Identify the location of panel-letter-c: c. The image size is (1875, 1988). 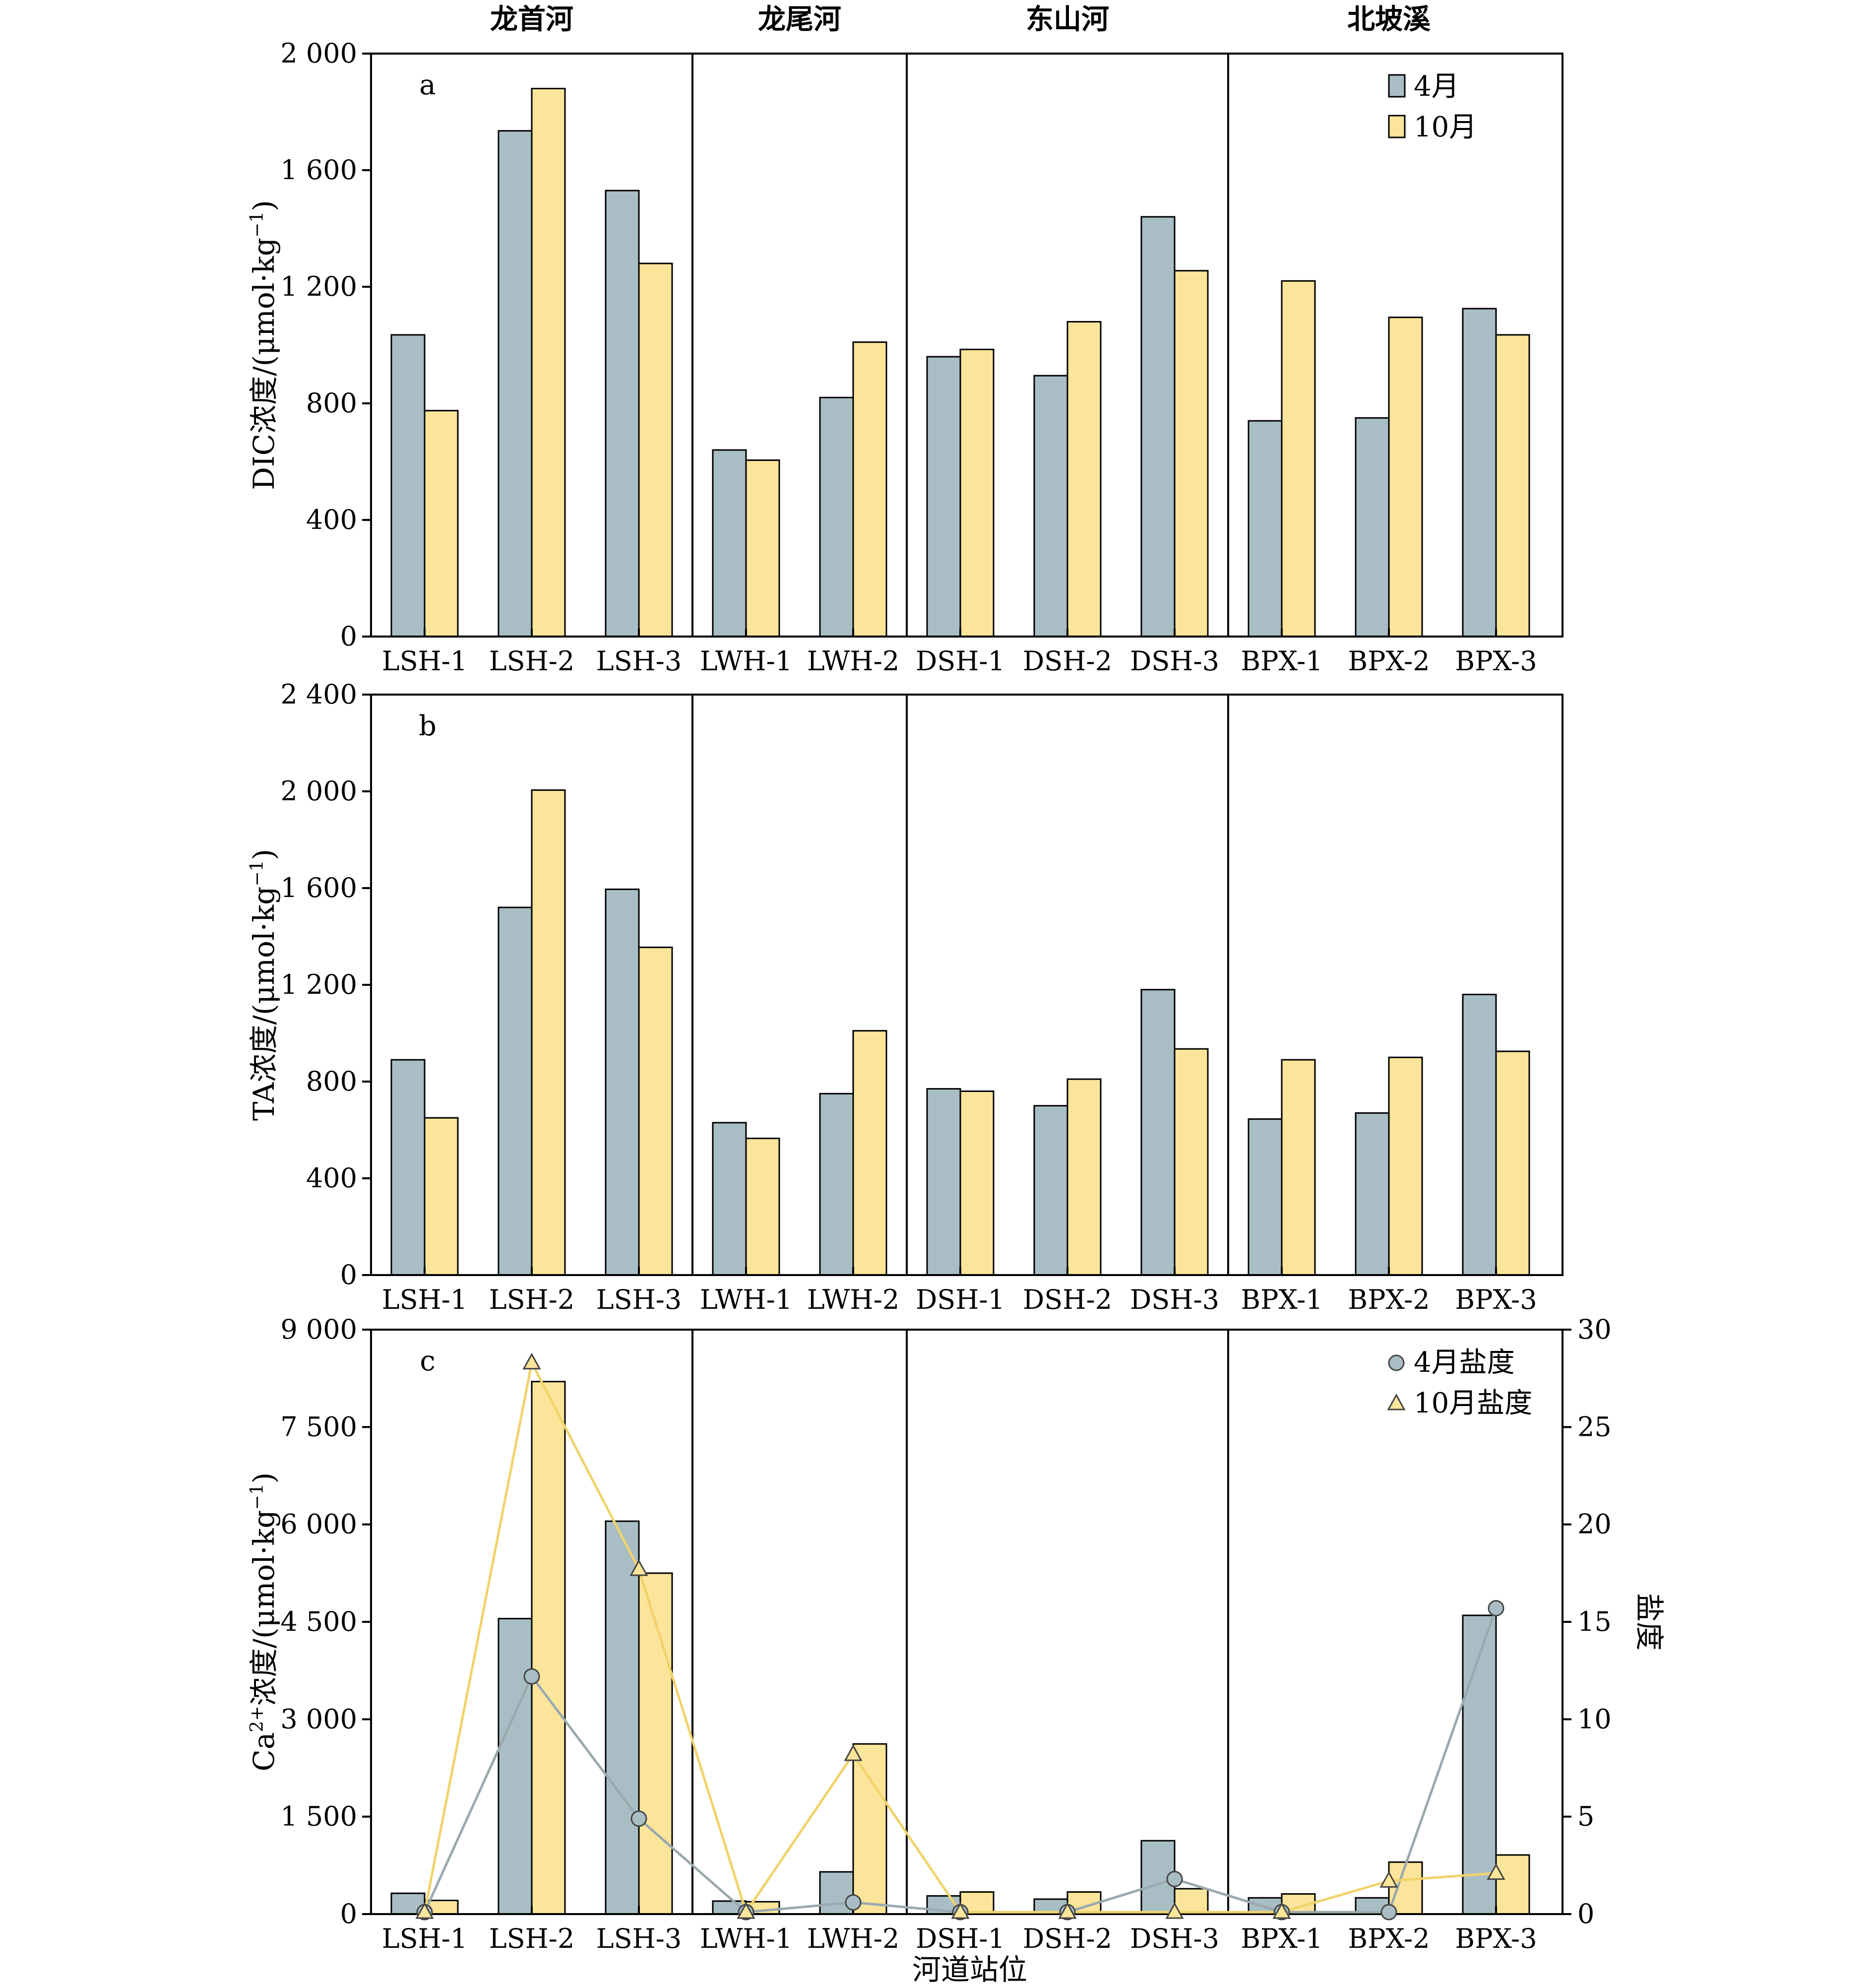
(427, 1361).